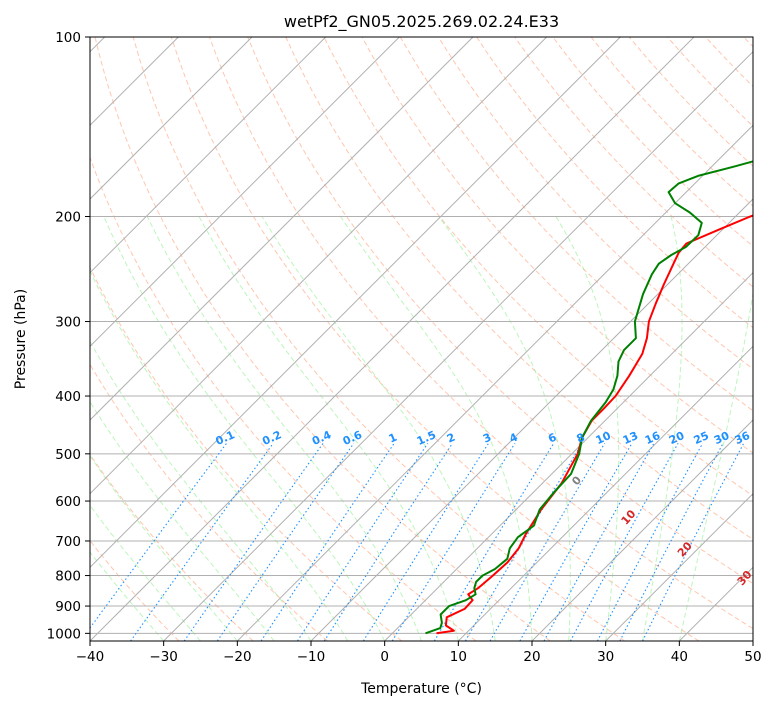 Image resolution: width=775 pixels, height=708 pixels. Describe the element at coordinates (237, 657) in the screenshot. I see `x-tick-label: −20` at that location.